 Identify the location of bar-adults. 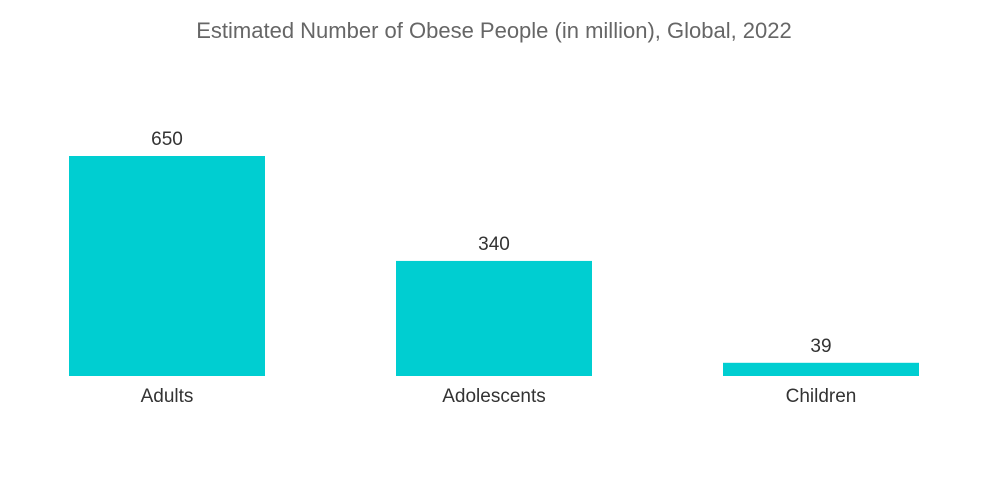
(167, 266).